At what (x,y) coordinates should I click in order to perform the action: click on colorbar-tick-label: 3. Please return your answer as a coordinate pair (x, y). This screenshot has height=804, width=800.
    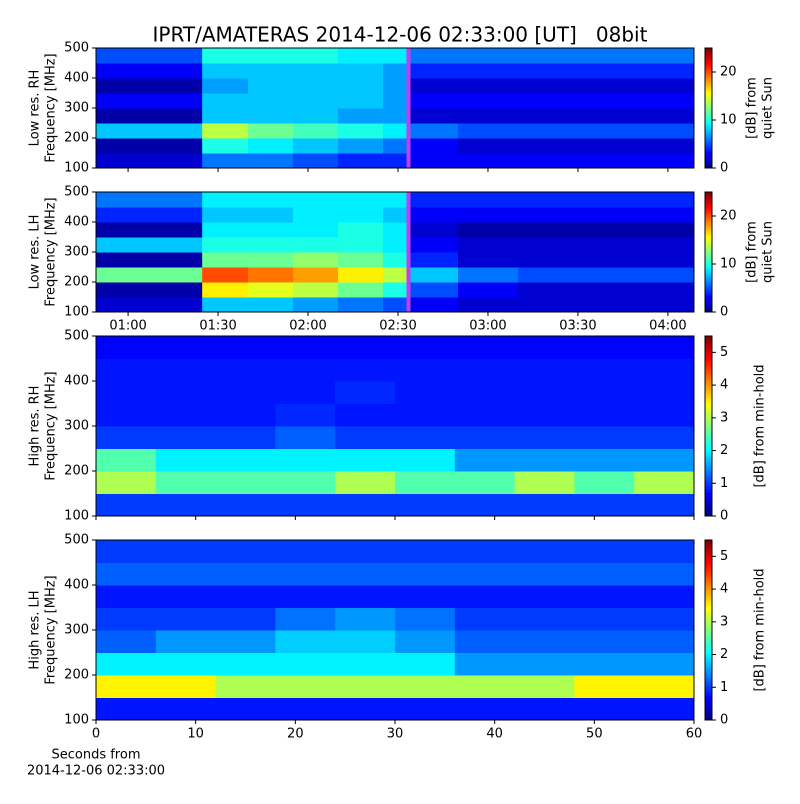
    Looking at the image, I should click on (724, 621).